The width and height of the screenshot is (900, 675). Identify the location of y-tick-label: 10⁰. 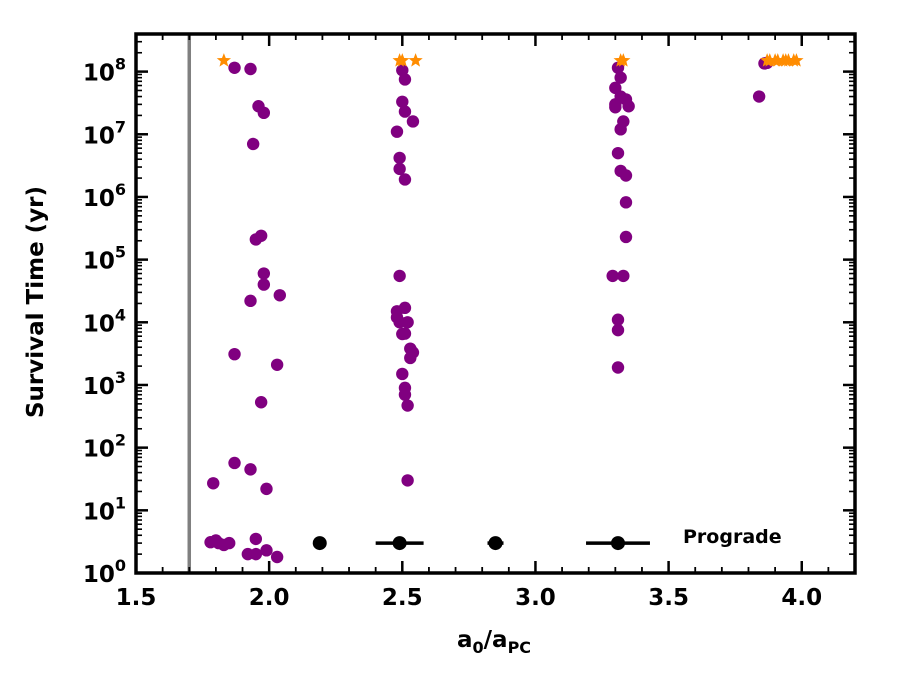
(104, 572).